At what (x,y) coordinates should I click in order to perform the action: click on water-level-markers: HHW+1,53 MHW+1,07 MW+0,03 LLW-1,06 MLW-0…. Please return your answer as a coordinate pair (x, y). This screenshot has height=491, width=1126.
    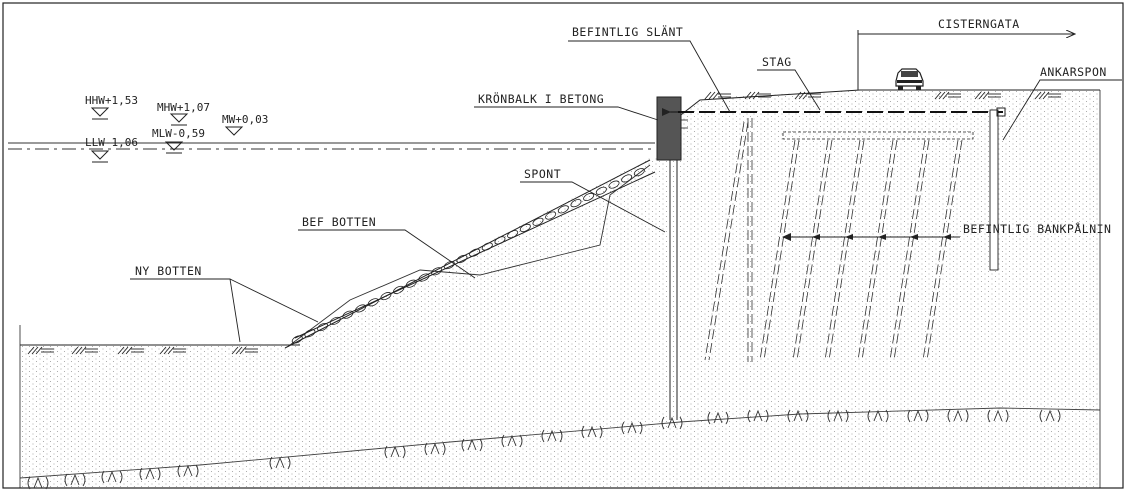
    Looking at the image, I should click on (176, 128).